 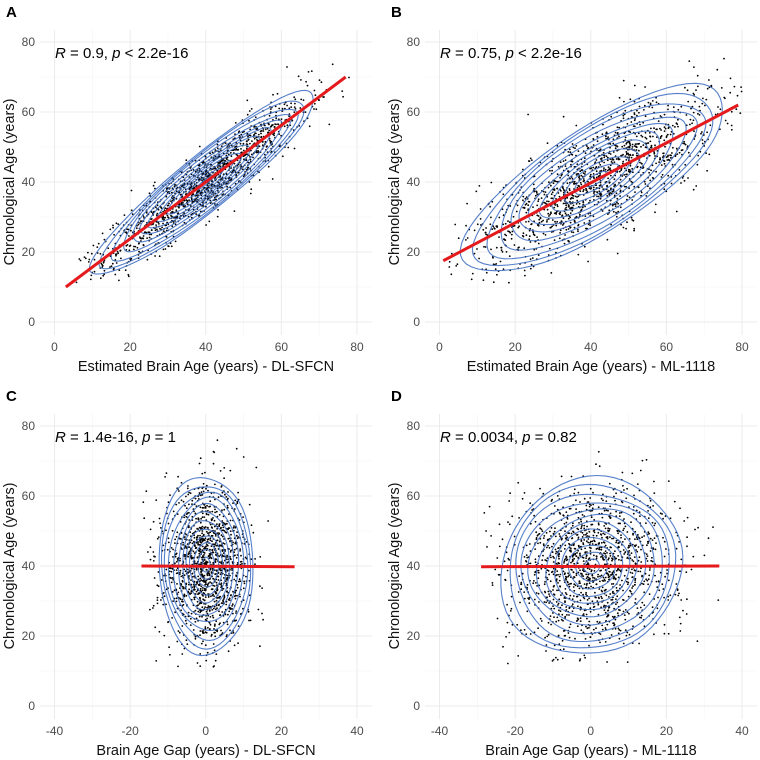 I want to click on x-tick-label: -40, so click(x=440, y=731).